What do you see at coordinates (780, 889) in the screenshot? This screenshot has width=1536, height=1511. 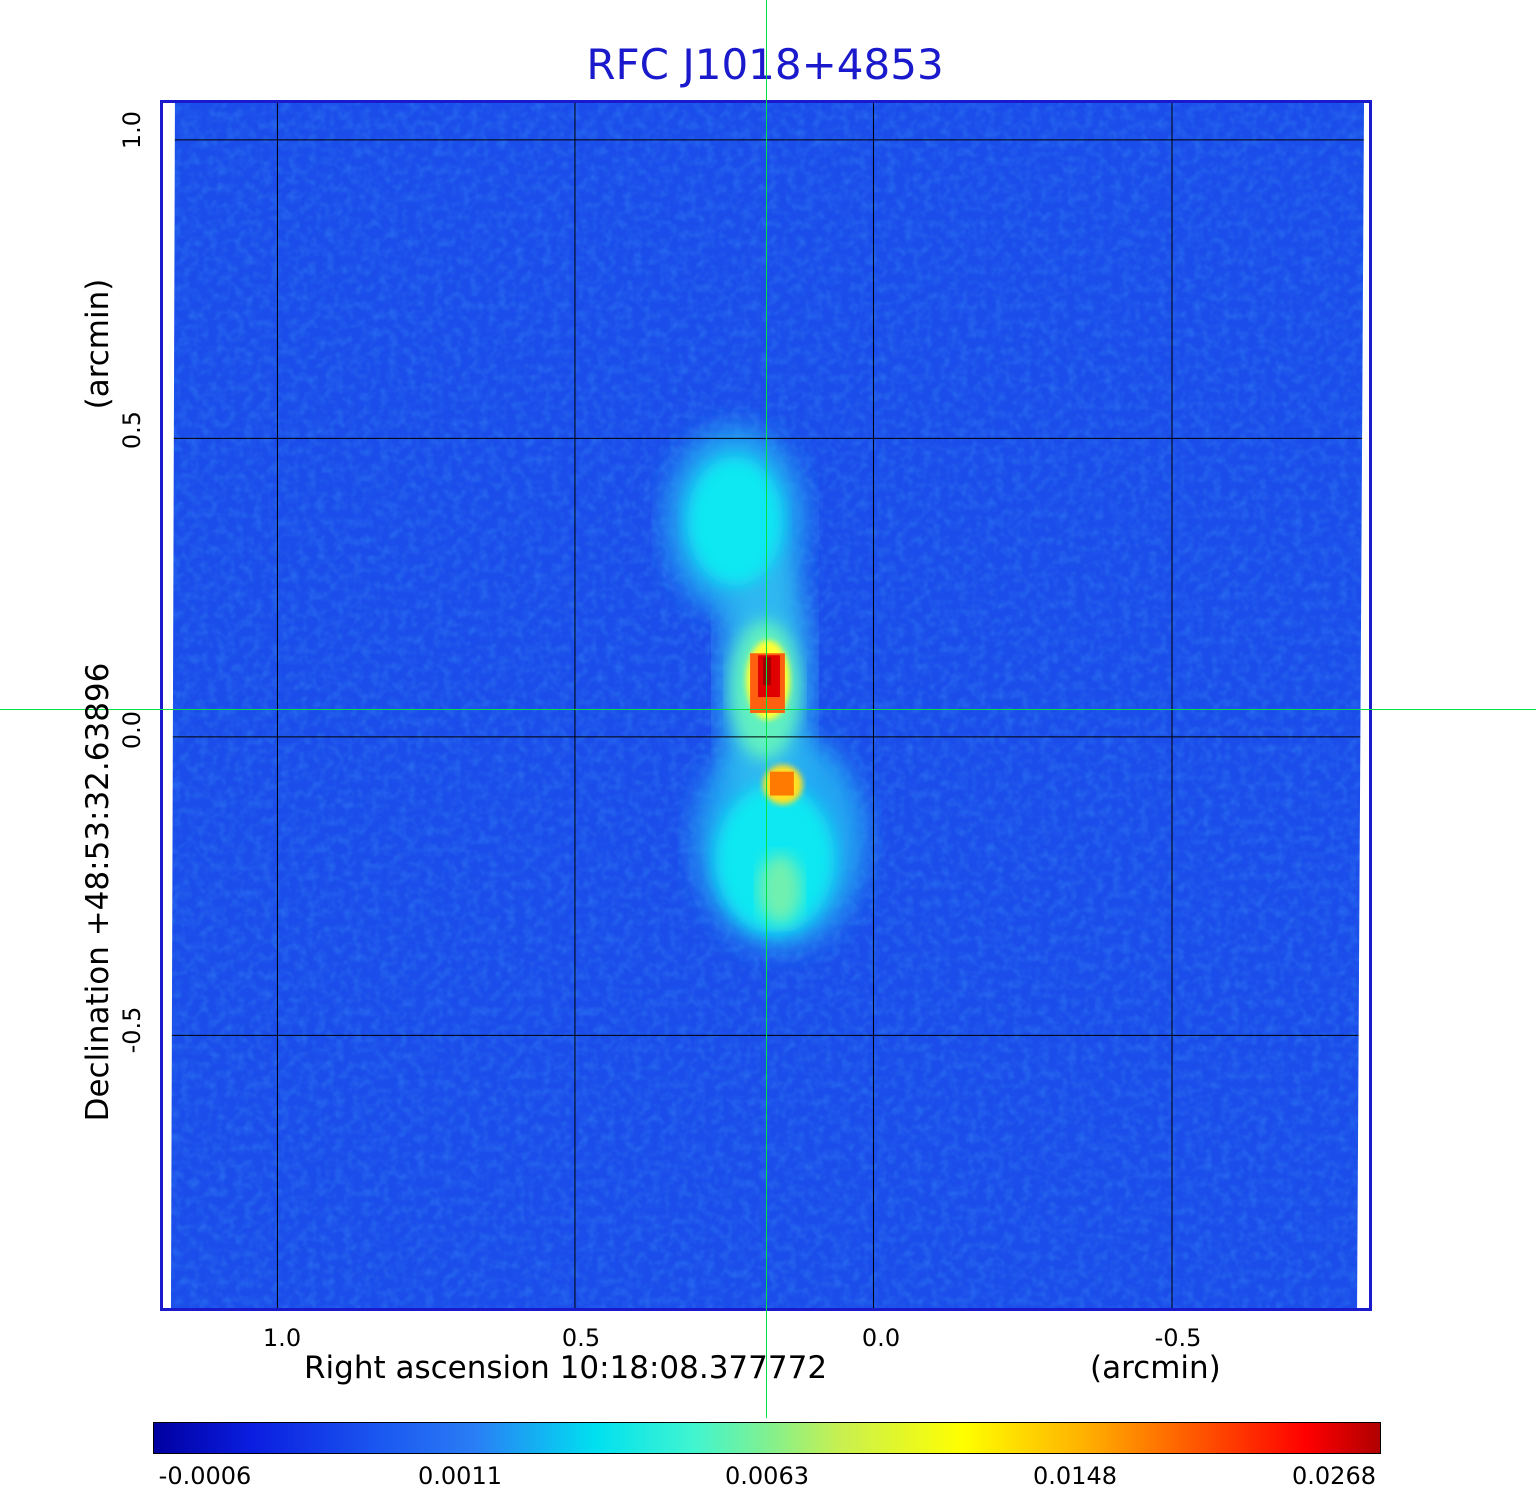 I see `south-lobe-bright` at bounding box center [780, 889].